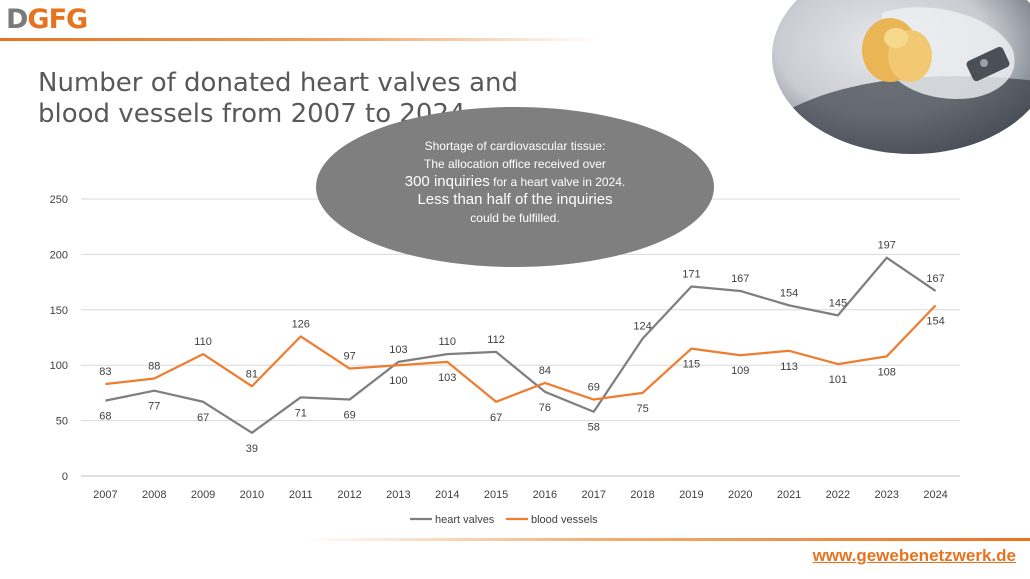 The width and height of the screenshot is (1030, 579). Describe the element at coordinates (59, 338) in the screenshot. I see `y-axis: 0 50 100 150 200 250` at that location.